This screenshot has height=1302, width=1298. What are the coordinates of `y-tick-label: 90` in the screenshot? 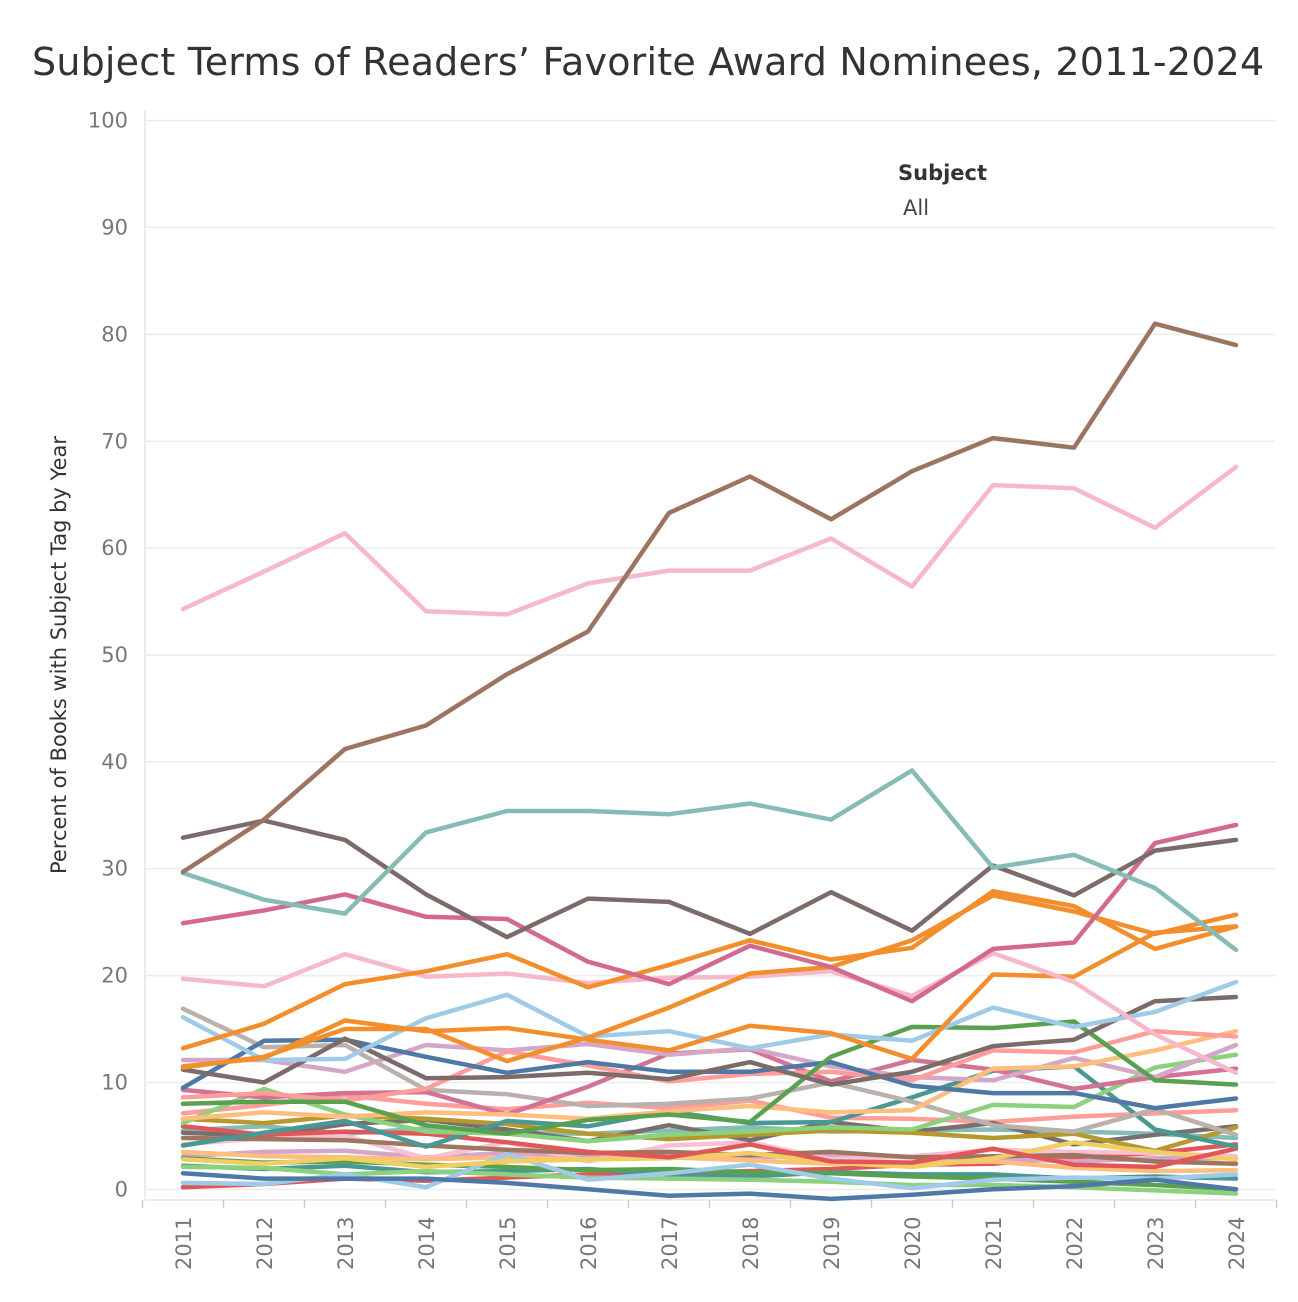 It's located at (114, 228).